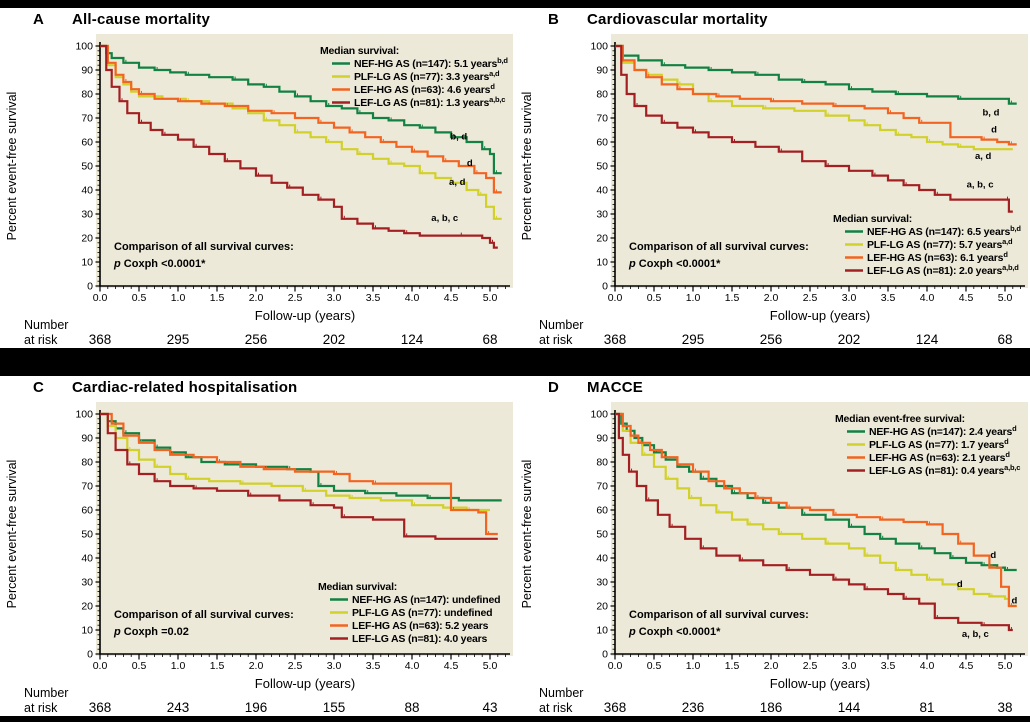  Describe the element at coordinates (900, 419) in the screenshot. I see `legend-title: Median event-free survival:` at that location.